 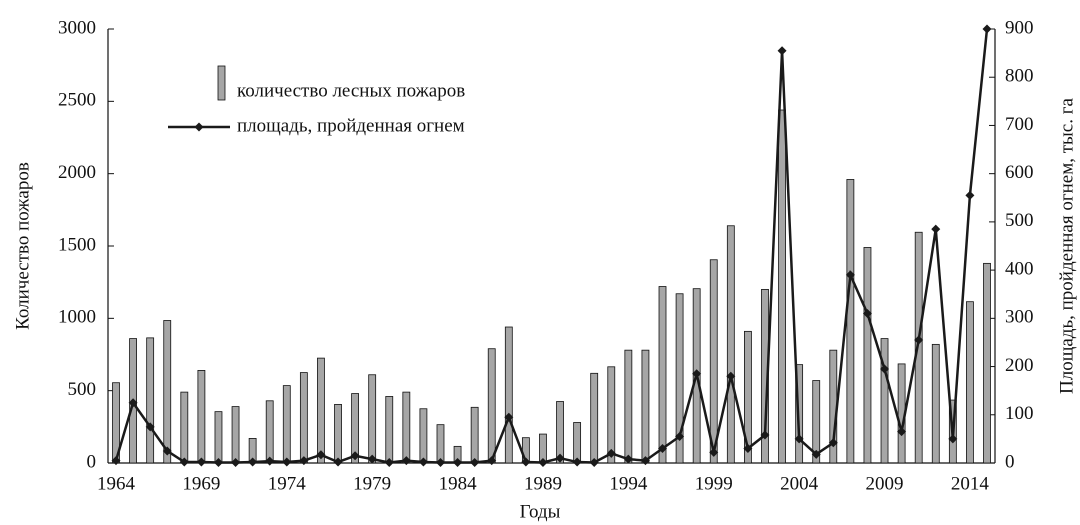 What do you see at coordinates (77, 27) in the screenshot?
I see `y-tick-label: 3000` at bounding box center [77, 27].